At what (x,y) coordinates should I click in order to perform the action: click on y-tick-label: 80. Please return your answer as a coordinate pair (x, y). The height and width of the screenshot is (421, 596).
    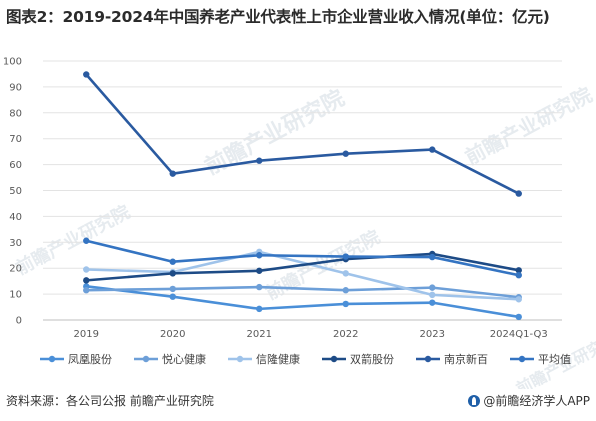
    Looking at the image, I should click on (15, 113).